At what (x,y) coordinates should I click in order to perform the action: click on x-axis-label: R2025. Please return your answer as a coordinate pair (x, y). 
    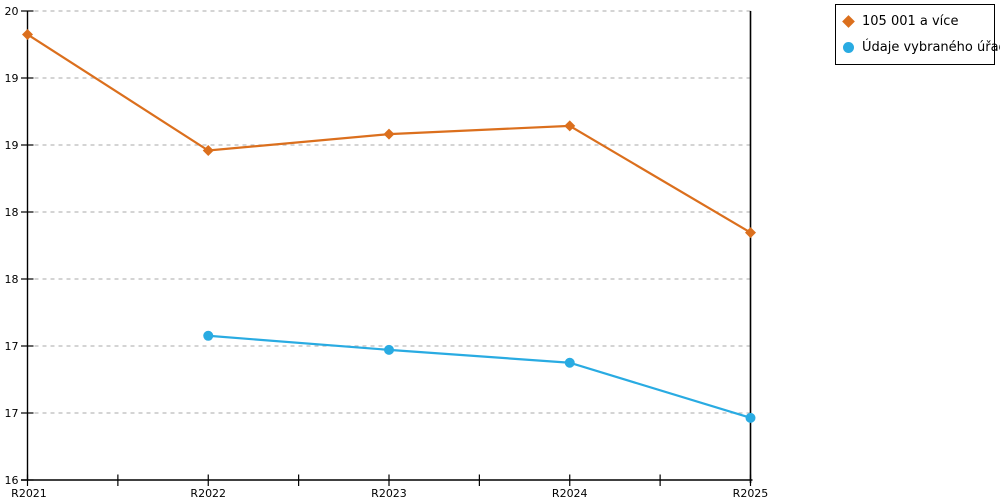
    Looking at the image, I should click on (751, 493).